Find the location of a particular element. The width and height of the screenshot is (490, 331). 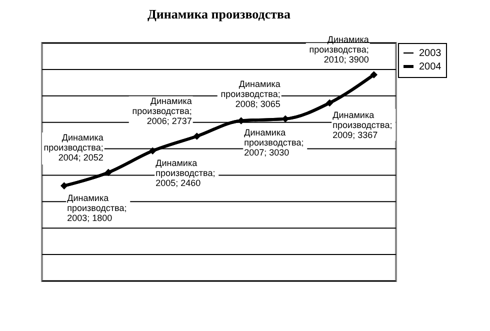

legend-label: 2003 is located at coordinates (430, 53).